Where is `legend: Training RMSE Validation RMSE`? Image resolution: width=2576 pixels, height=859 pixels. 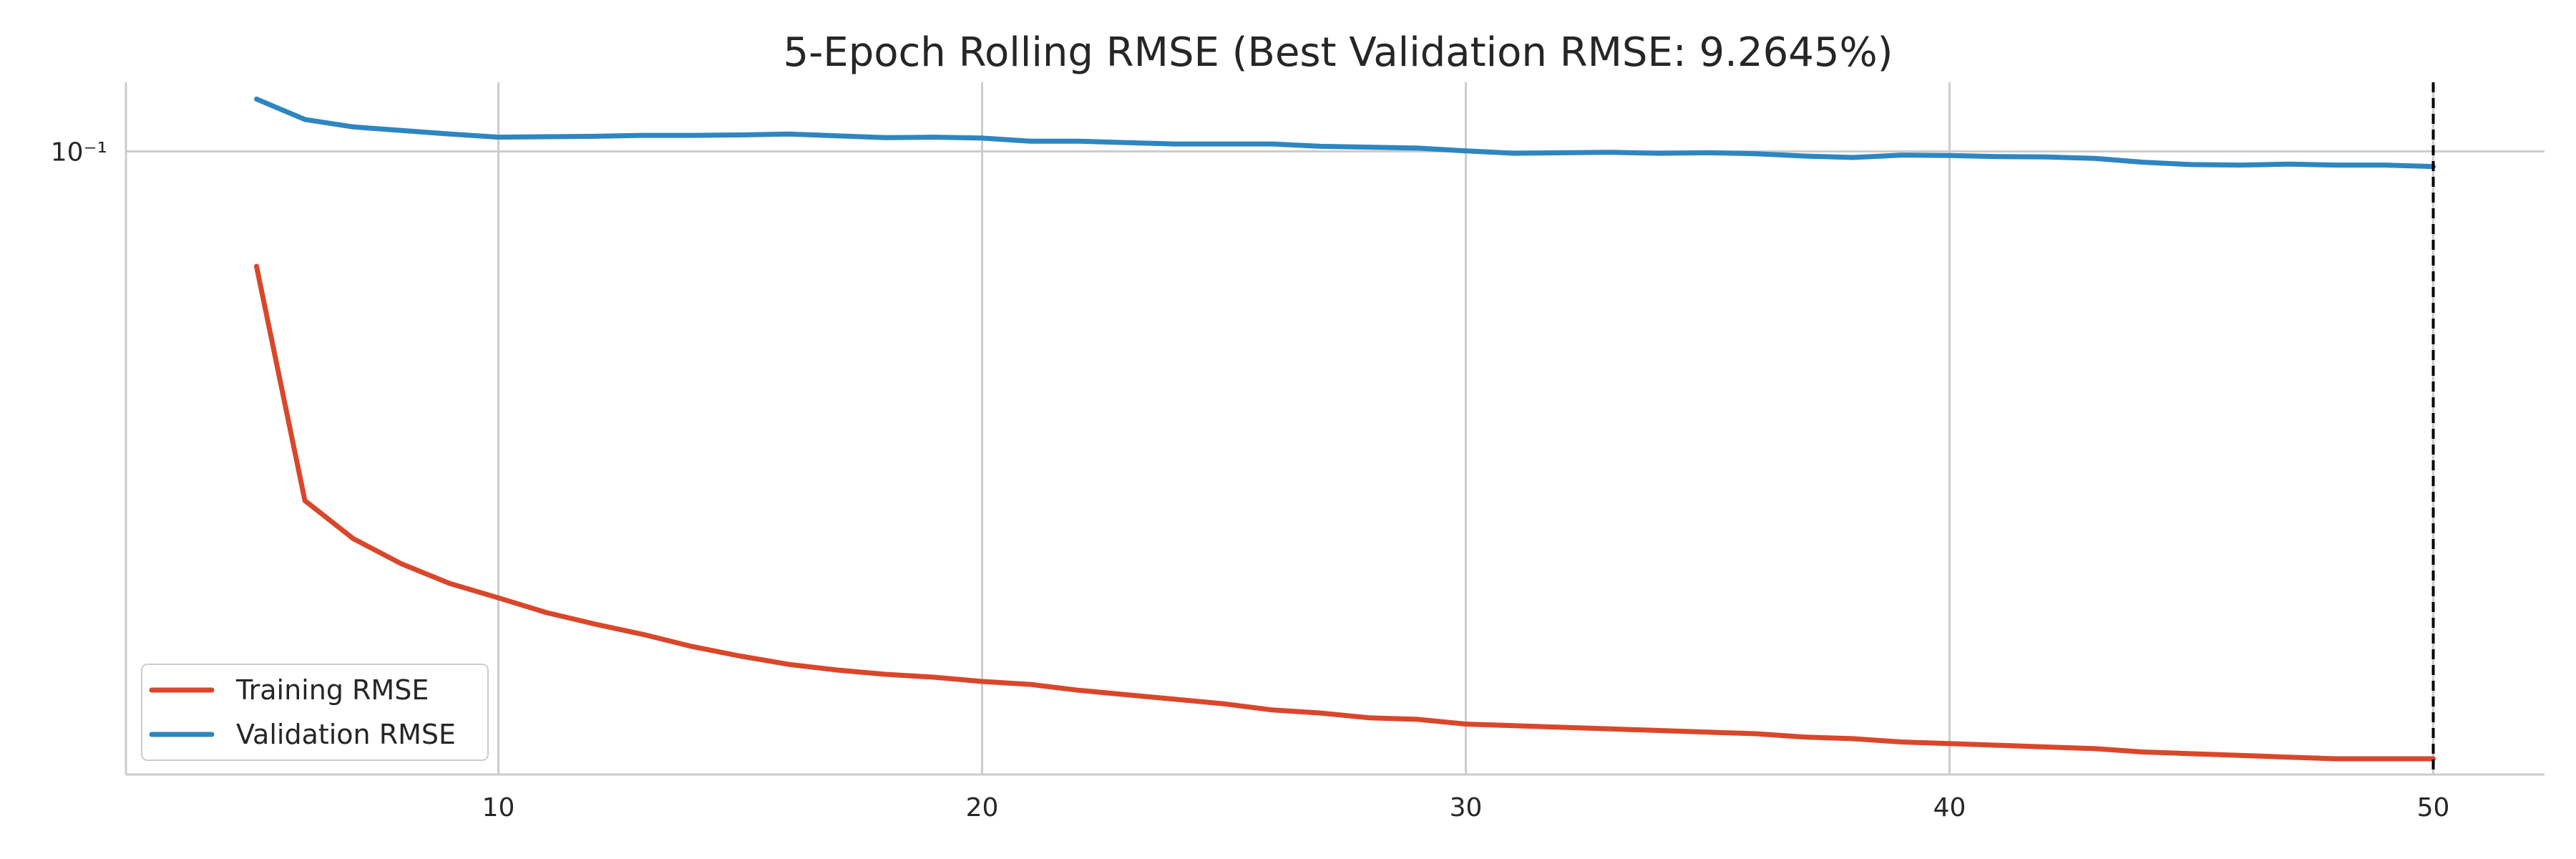 legend: Training RMSE Validation RMSE is located at coordinates (315, 712).